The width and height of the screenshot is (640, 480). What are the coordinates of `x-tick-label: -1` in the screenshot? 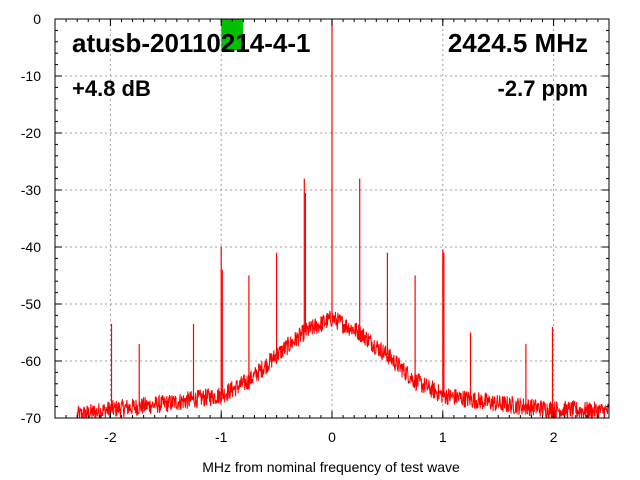 It's located at (221, 437).